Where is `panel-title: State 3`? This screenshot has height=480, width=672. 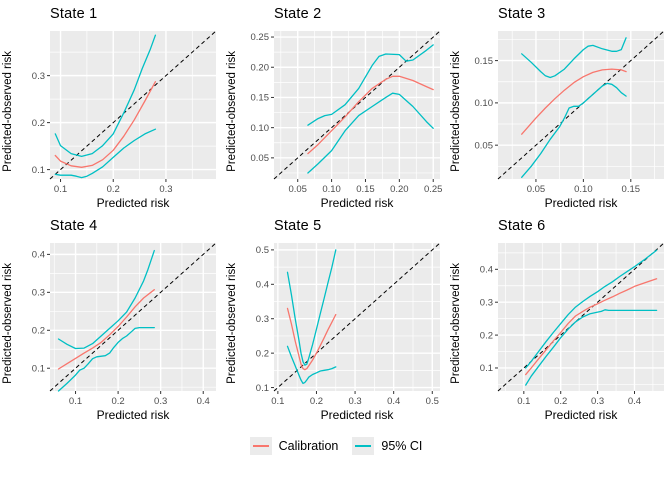
panel-title: State 3 is located at coordinates (522, 14).